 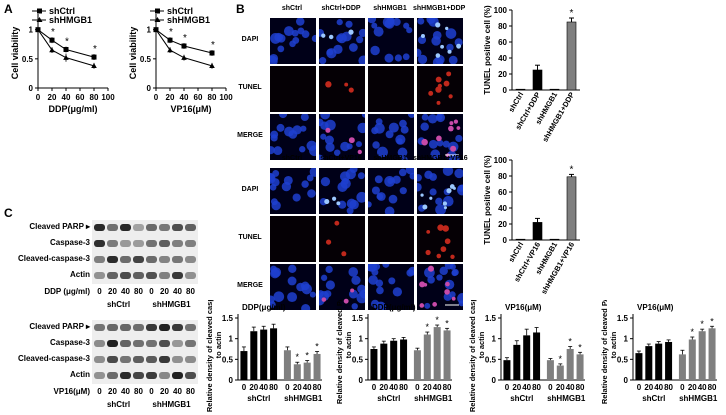 What do you see at coordinates (516, 387) in the screenshot?
I see `category-label: 20` at bounding box center [516, 387].